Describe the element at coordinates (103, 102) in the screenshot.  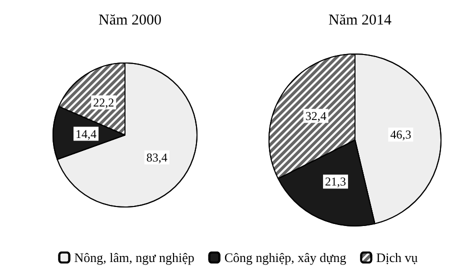
I see `data-label: 22,2` at that location.